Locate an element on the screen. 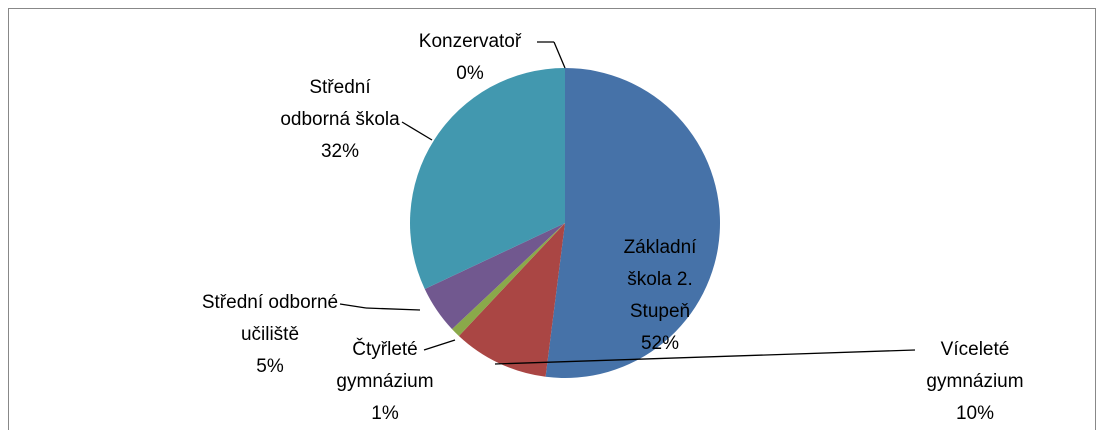 The width and height of the screenshot is (1106, 430). slice-label: Čtyřleté gymnázium 1% is located at coordinates (385, 382).